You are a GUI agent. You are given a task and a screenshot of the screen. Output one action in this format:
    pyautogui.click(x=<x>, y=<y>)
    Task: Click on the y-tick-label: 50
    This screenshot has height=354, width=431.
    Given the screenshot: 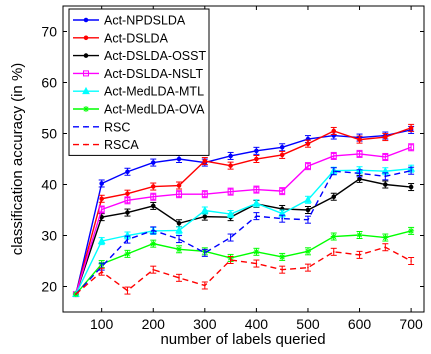 What is the action you would take?
    pyautogui.click(x=49, y=134)
    